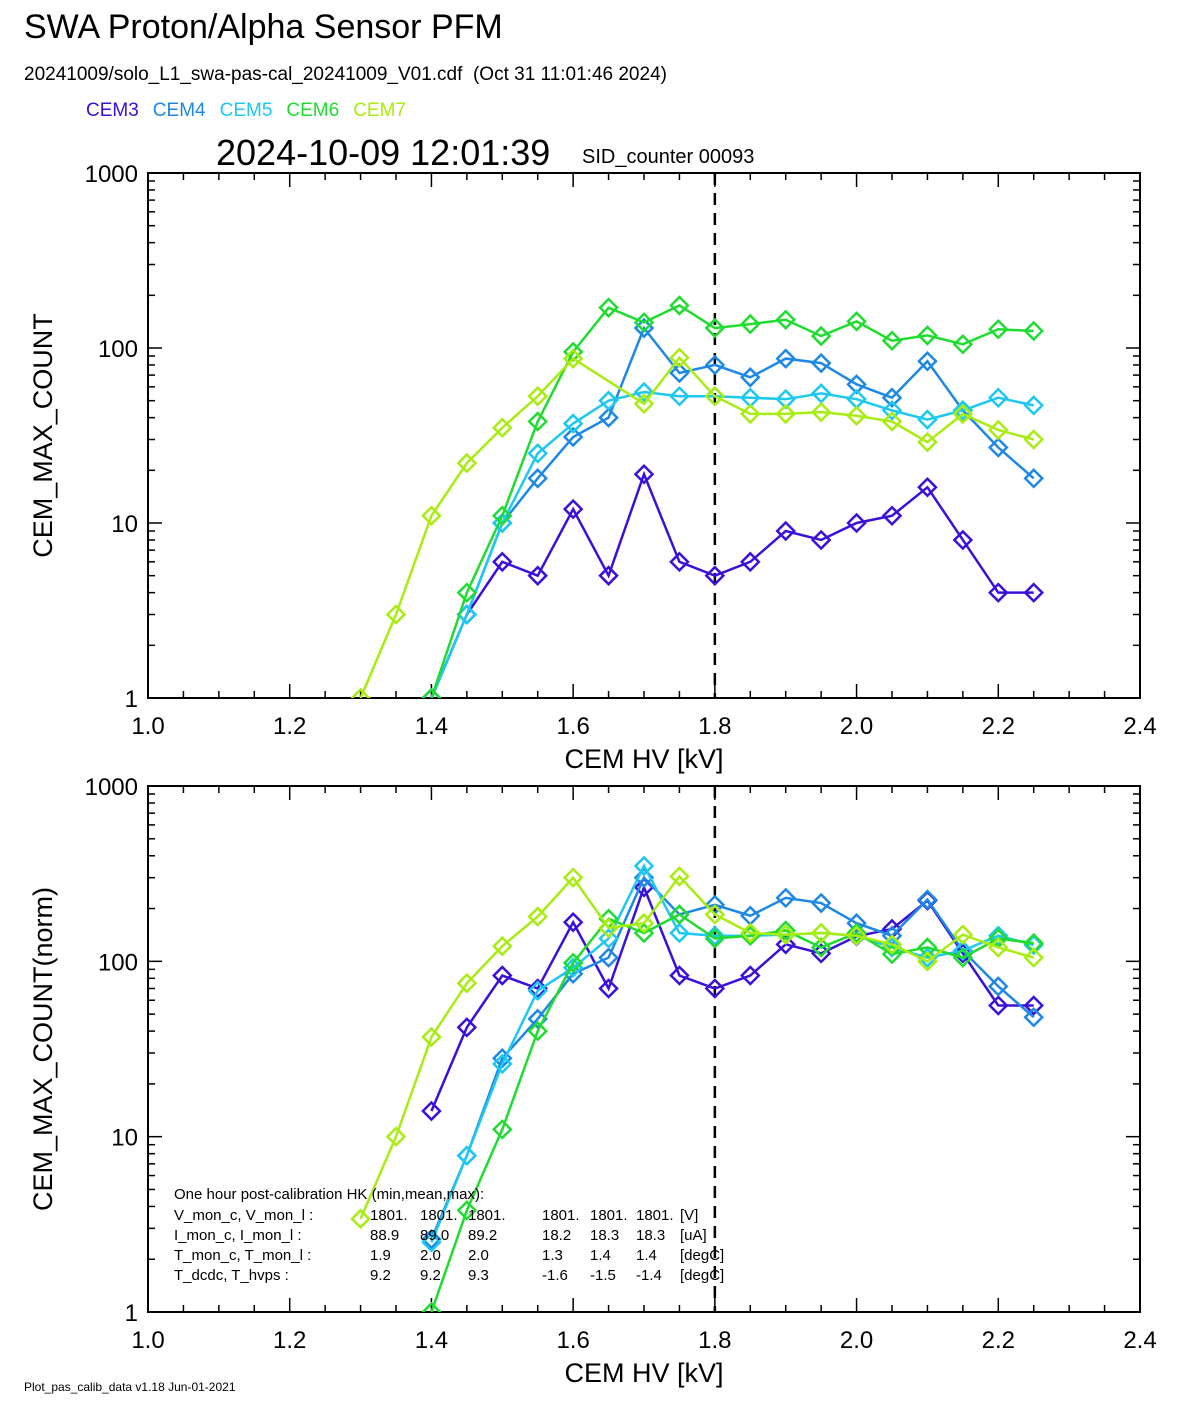  What do you see at coordinates (600, 1255) in the screenshot?
I see `hk-value: 1.4` at bounding box center [600, 1255].